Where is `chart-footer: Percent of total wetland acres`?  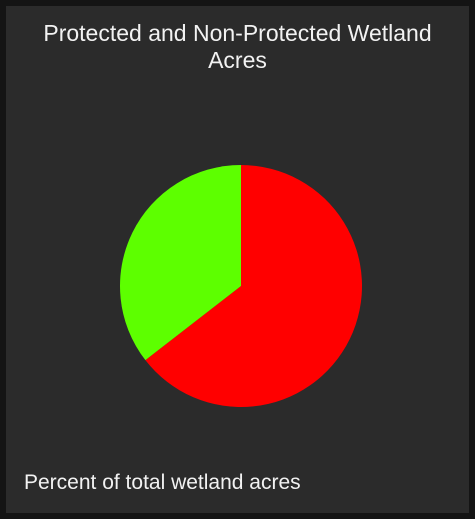 chart-footer: Percent of total wetland acres is located at coordinates (162, 482).